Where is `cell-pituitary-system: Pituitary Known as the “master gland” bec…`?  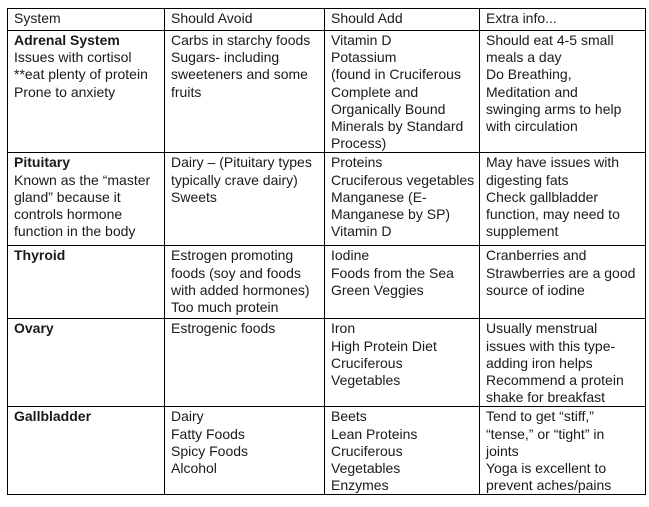 cell-pituitary-system: Pituitary Known as the “master gland” bec… is located at coordinates (86, 199).